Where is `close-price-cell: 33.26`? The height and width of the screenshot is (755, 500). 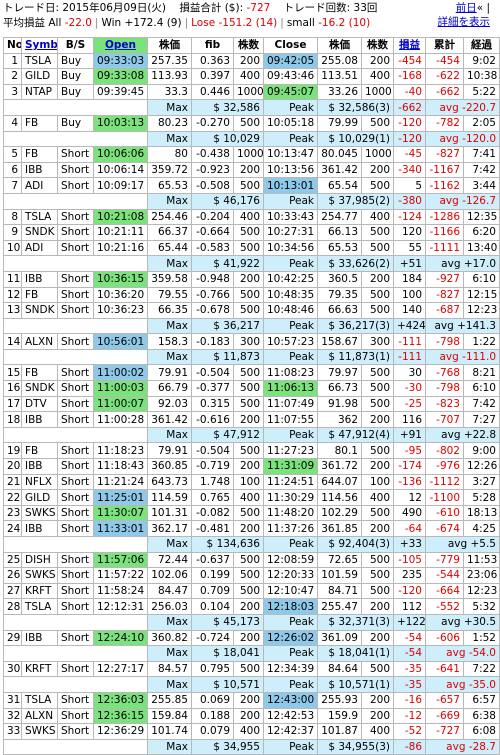
close-price-cell: 33.26 is located at coordinates (339, 92).